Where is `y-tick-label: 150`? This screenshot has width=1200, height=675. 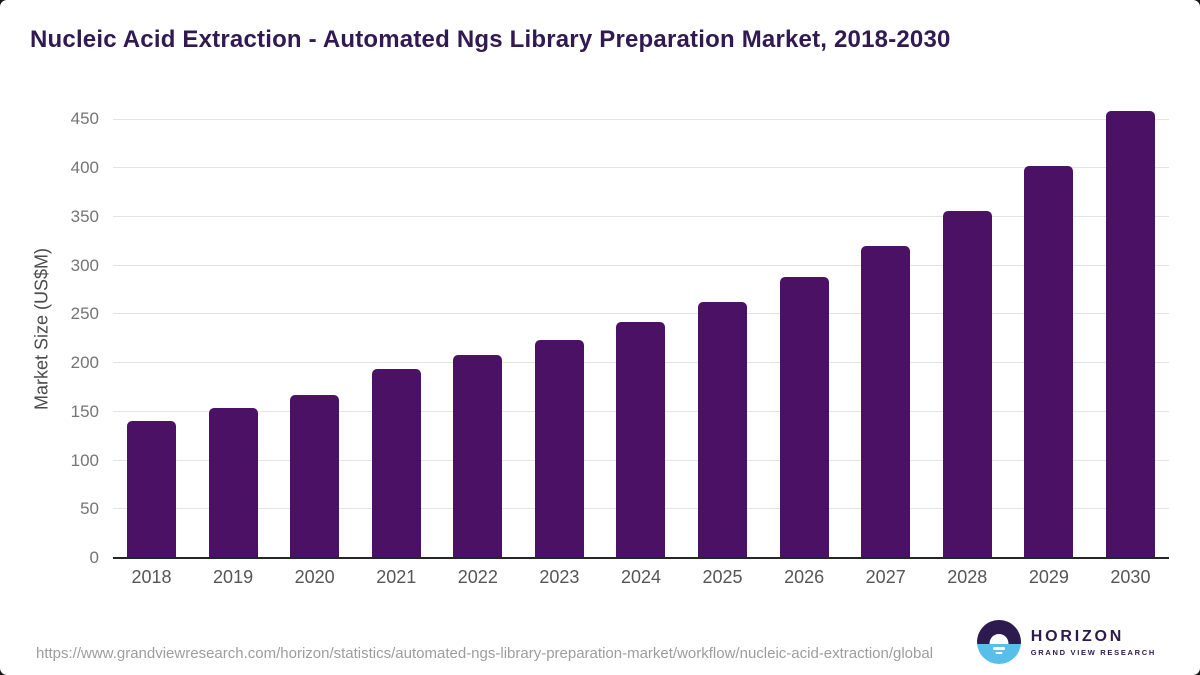
y-tick-label: 150 is located at coordinates (84, 411).